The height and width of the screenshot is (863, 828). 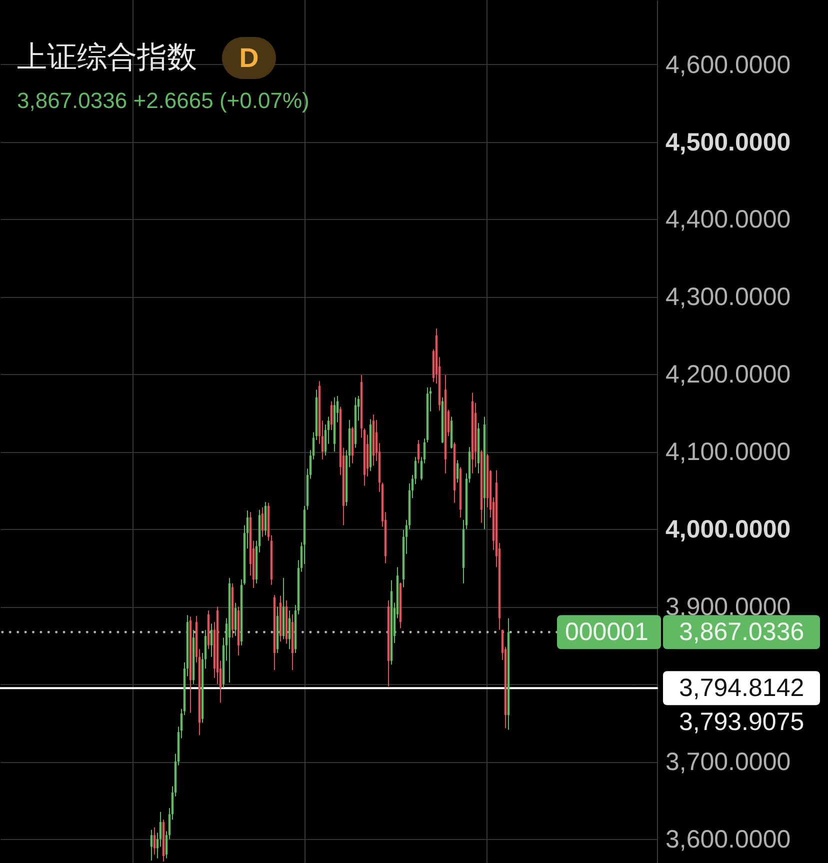 I want to click on y-tick-label: 4,000.0000, so click(x=728, y=530).